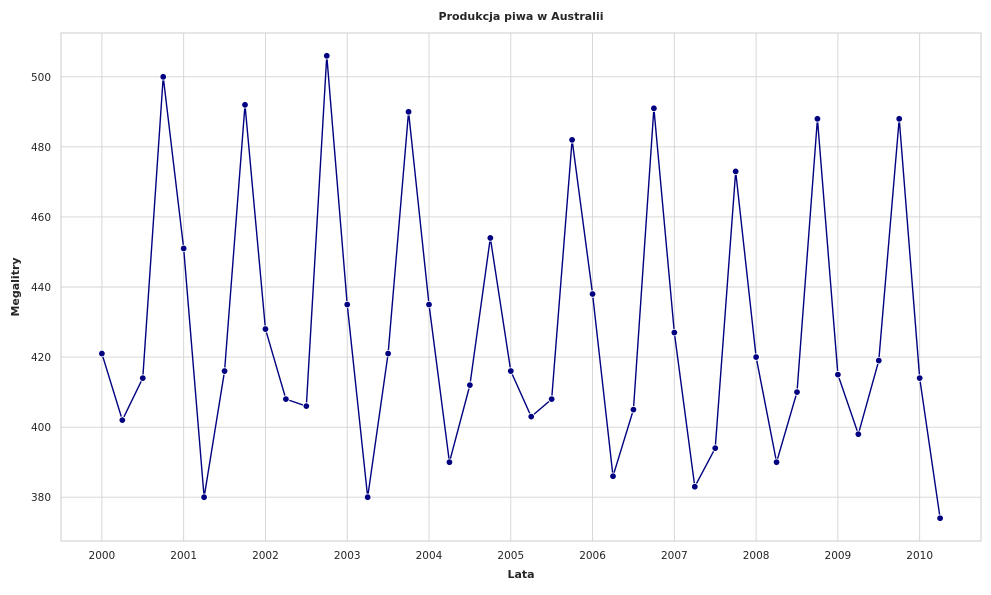 The height and width of the screenshot is (595, 991). Describe the element at coordinates (41, 218) in the screenshot. I see `y-tick-label: 460` at that location.